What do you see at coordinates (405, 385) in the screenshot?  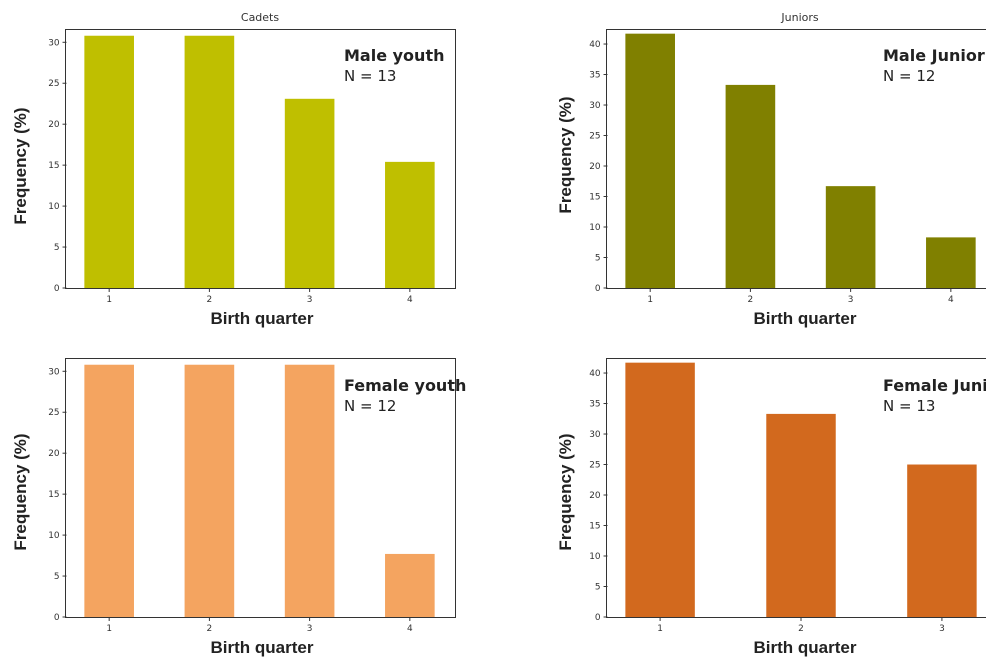 I see `annotation-title: Female youth` at bounding box center [405, 385].